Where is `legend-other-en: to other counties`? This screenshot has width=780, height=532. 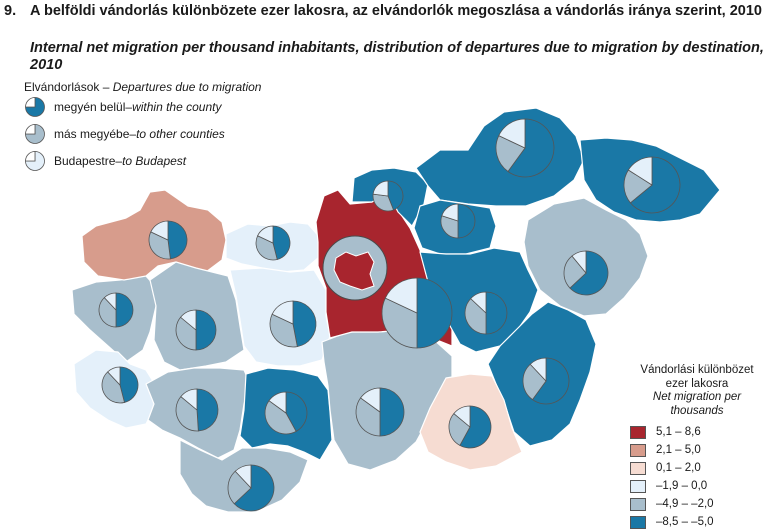 legend-other-en: to other counties is located at coordinates (180, 134).